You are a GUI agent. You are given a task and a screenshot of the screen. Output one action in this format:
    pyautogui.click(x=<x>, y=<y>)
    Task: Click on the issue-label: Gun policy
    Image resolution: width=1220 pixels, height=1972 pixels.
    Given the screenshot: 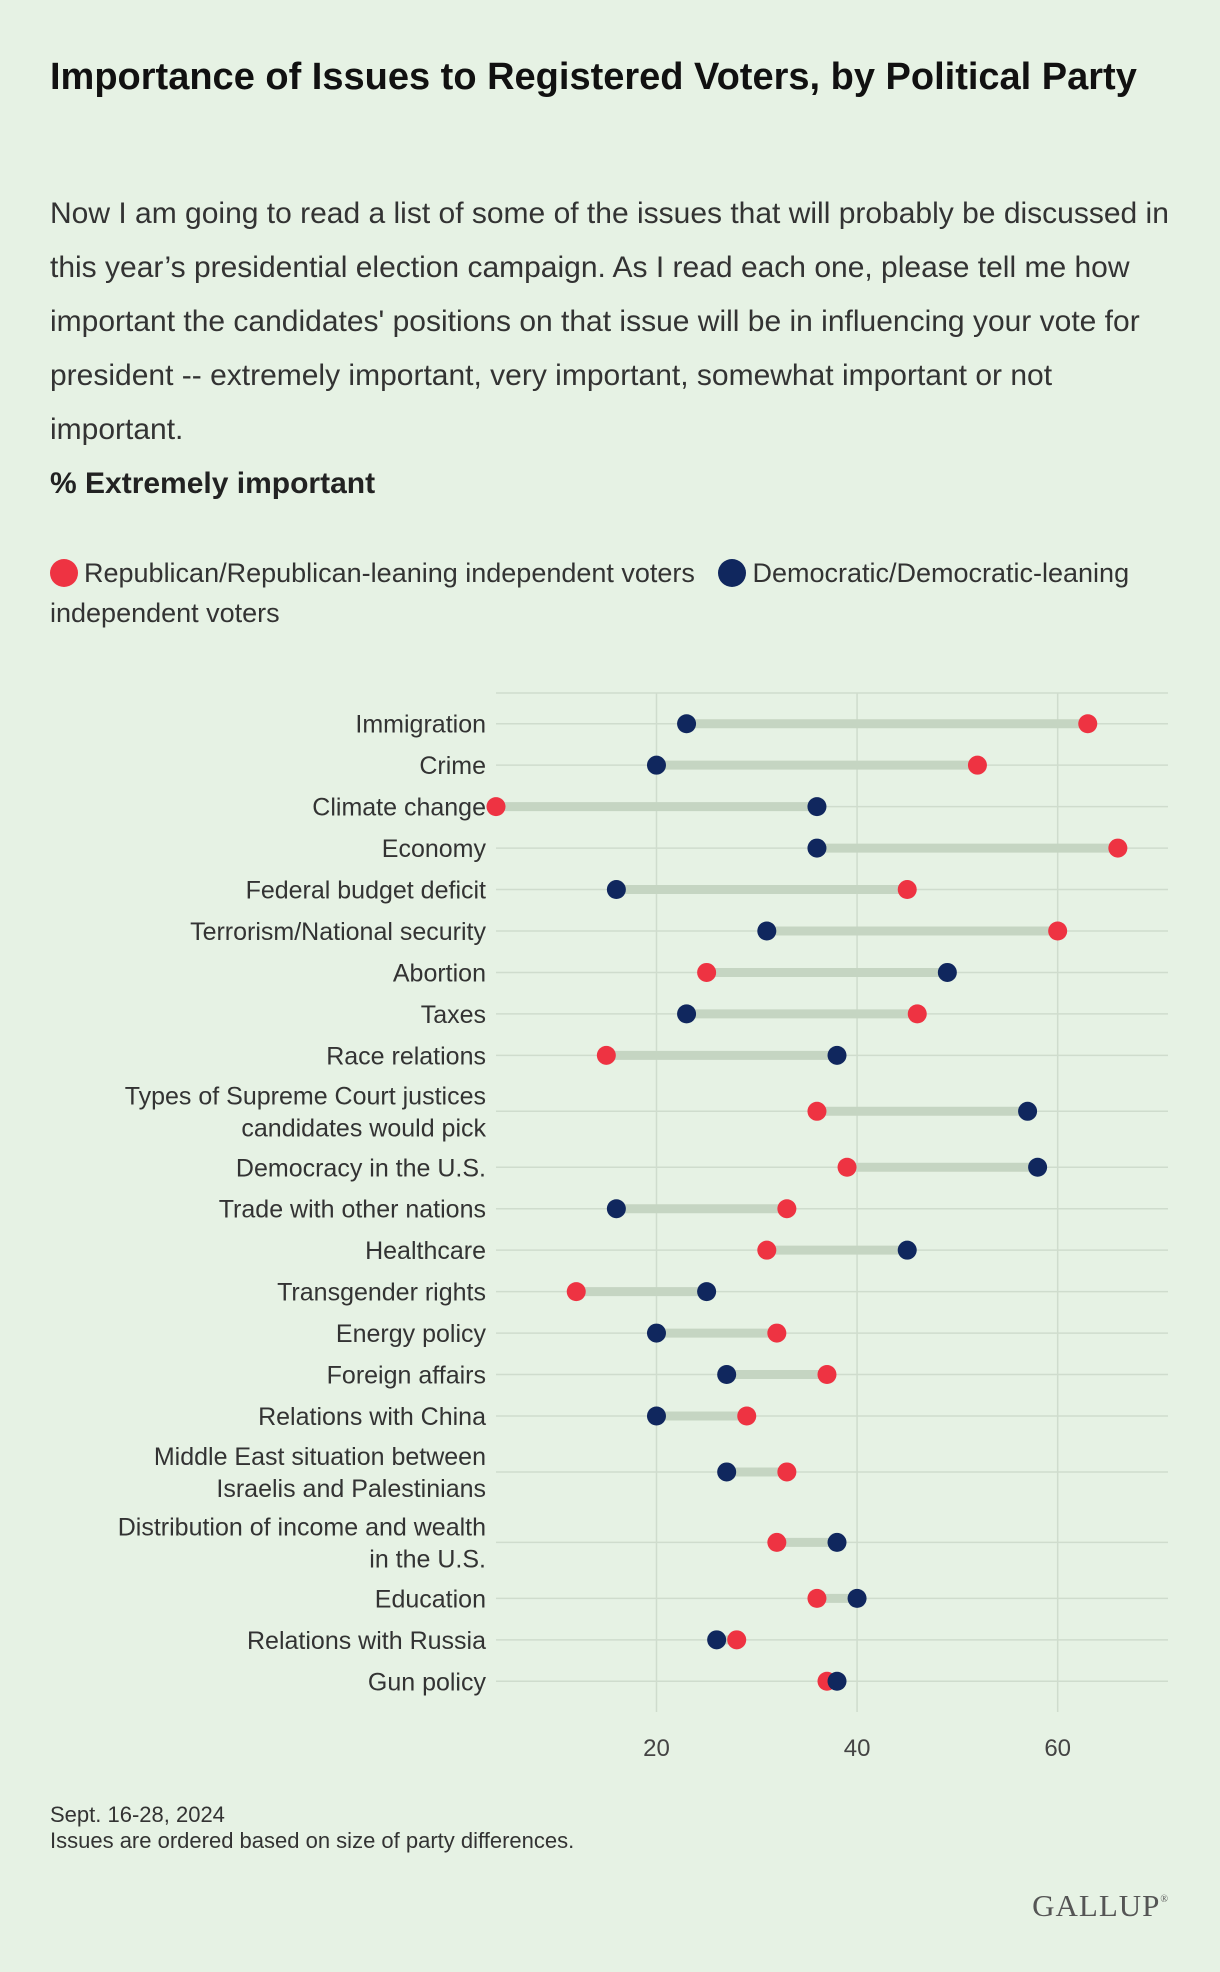 What is the action you would take?
    pyautogui.click(x=427, y=1682)
    